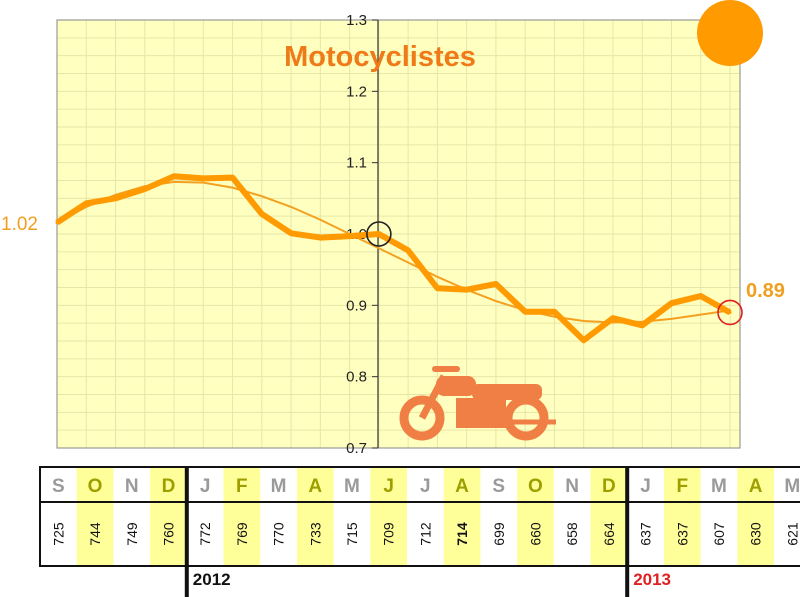  Describe the element at coordinates (456, 386) in the screenshot. I see `moto-tank` at that location.